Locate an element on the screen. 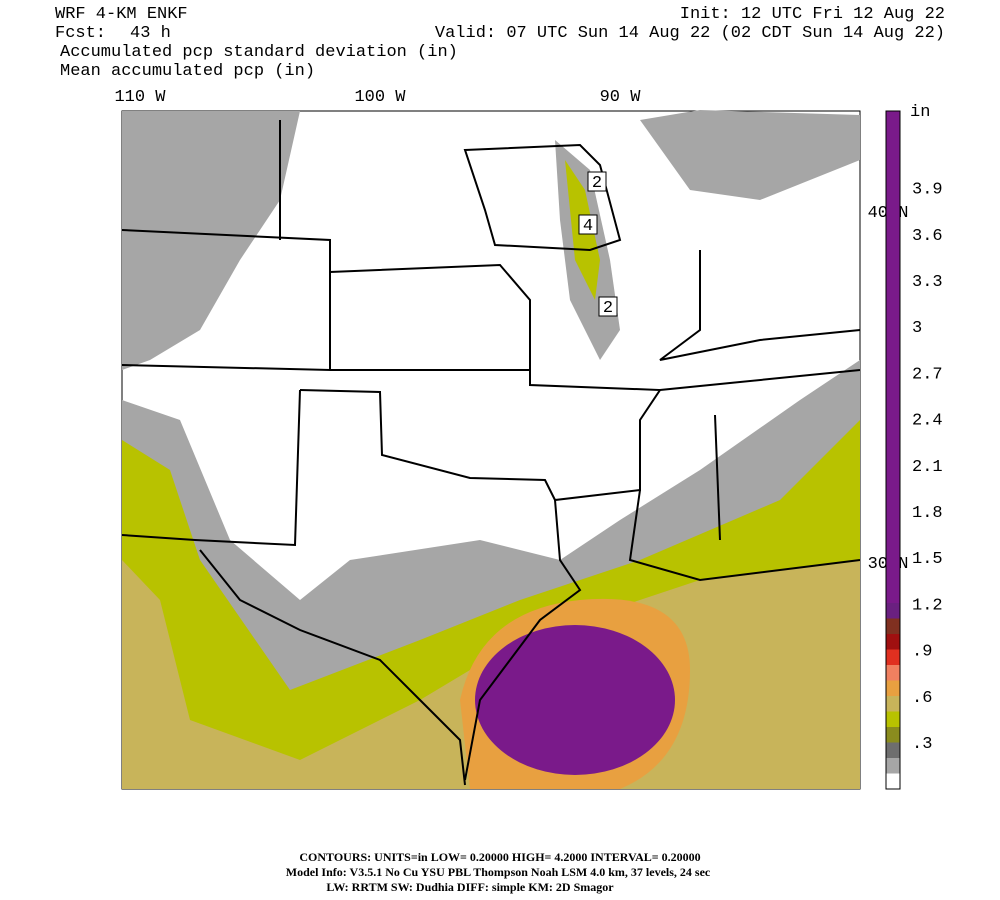  colorbar-label: 3.6 is located at coordinates (927, 236).